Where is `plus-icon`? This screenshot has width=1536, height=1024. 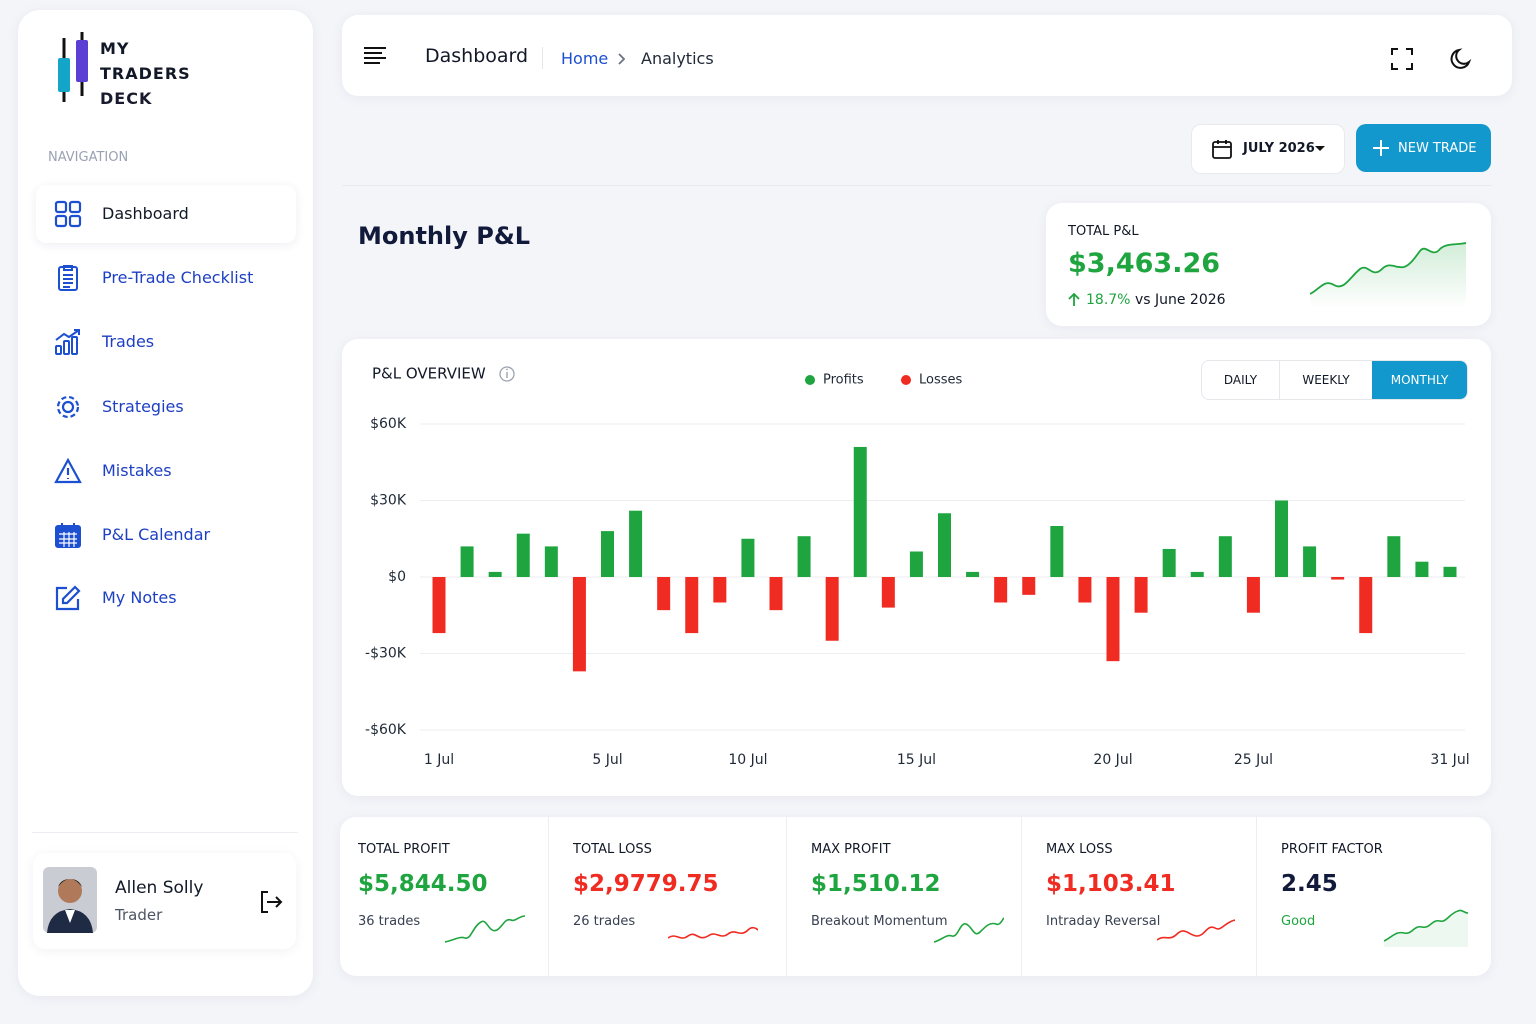
plus-icon is located at coordinates (1381, 148).